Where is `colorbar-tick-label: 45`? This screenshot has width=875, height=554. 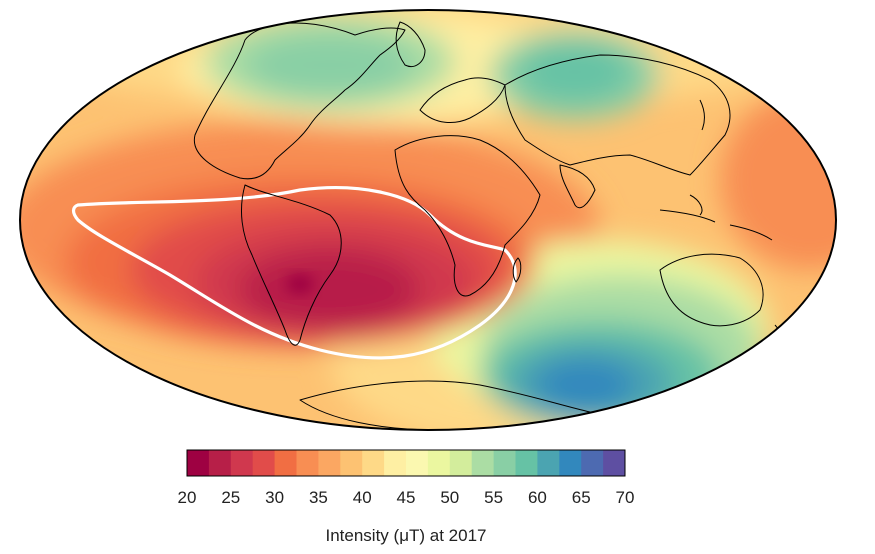 colorbar-tick-label: 45 is located at coordinates (406, 497).